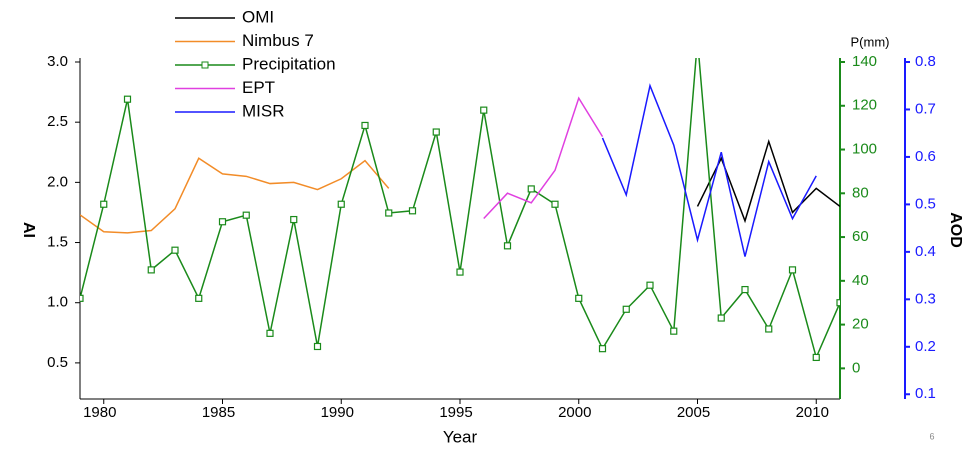 The width and height of the screenshot is (971, 456). Describe the element at coordinates (99, 412) in the screenshot. I see `x-tick-label: 1980` at that location.